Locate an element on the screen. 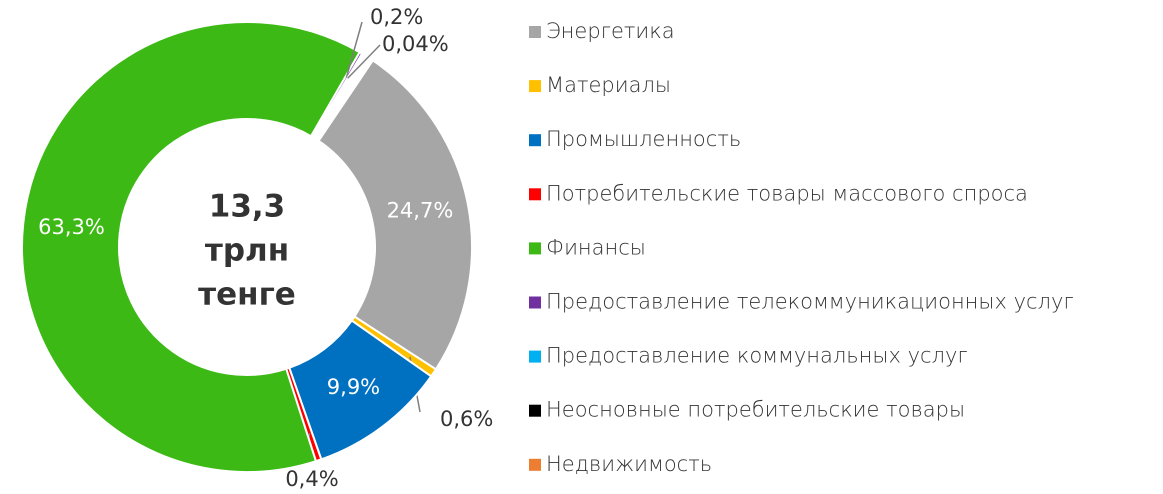 This screenshot has width=1163, height=494. legend-label: Неосновные потребительские товары is located at coordinates (755, 410).